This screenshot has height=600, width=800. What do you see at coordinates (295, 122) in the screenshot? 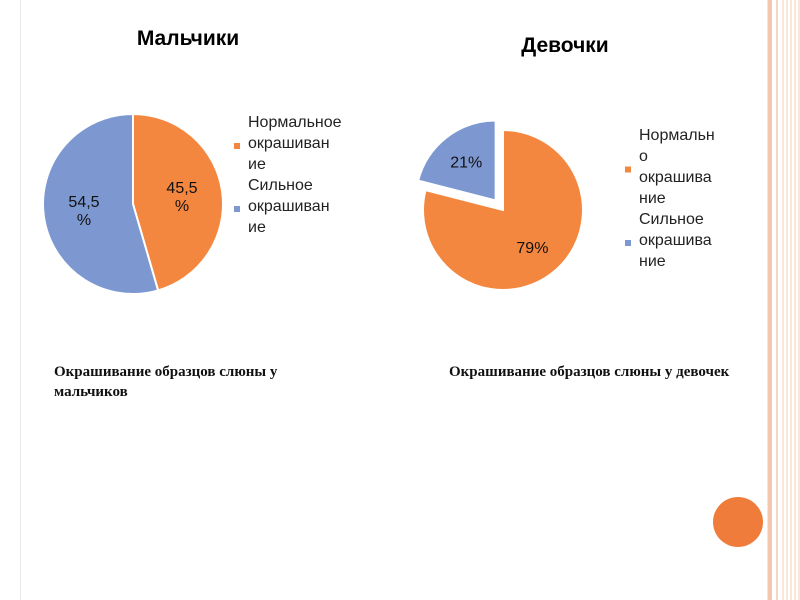
I see `legend-entry: Нормальное` at bounding box center [295, 122].